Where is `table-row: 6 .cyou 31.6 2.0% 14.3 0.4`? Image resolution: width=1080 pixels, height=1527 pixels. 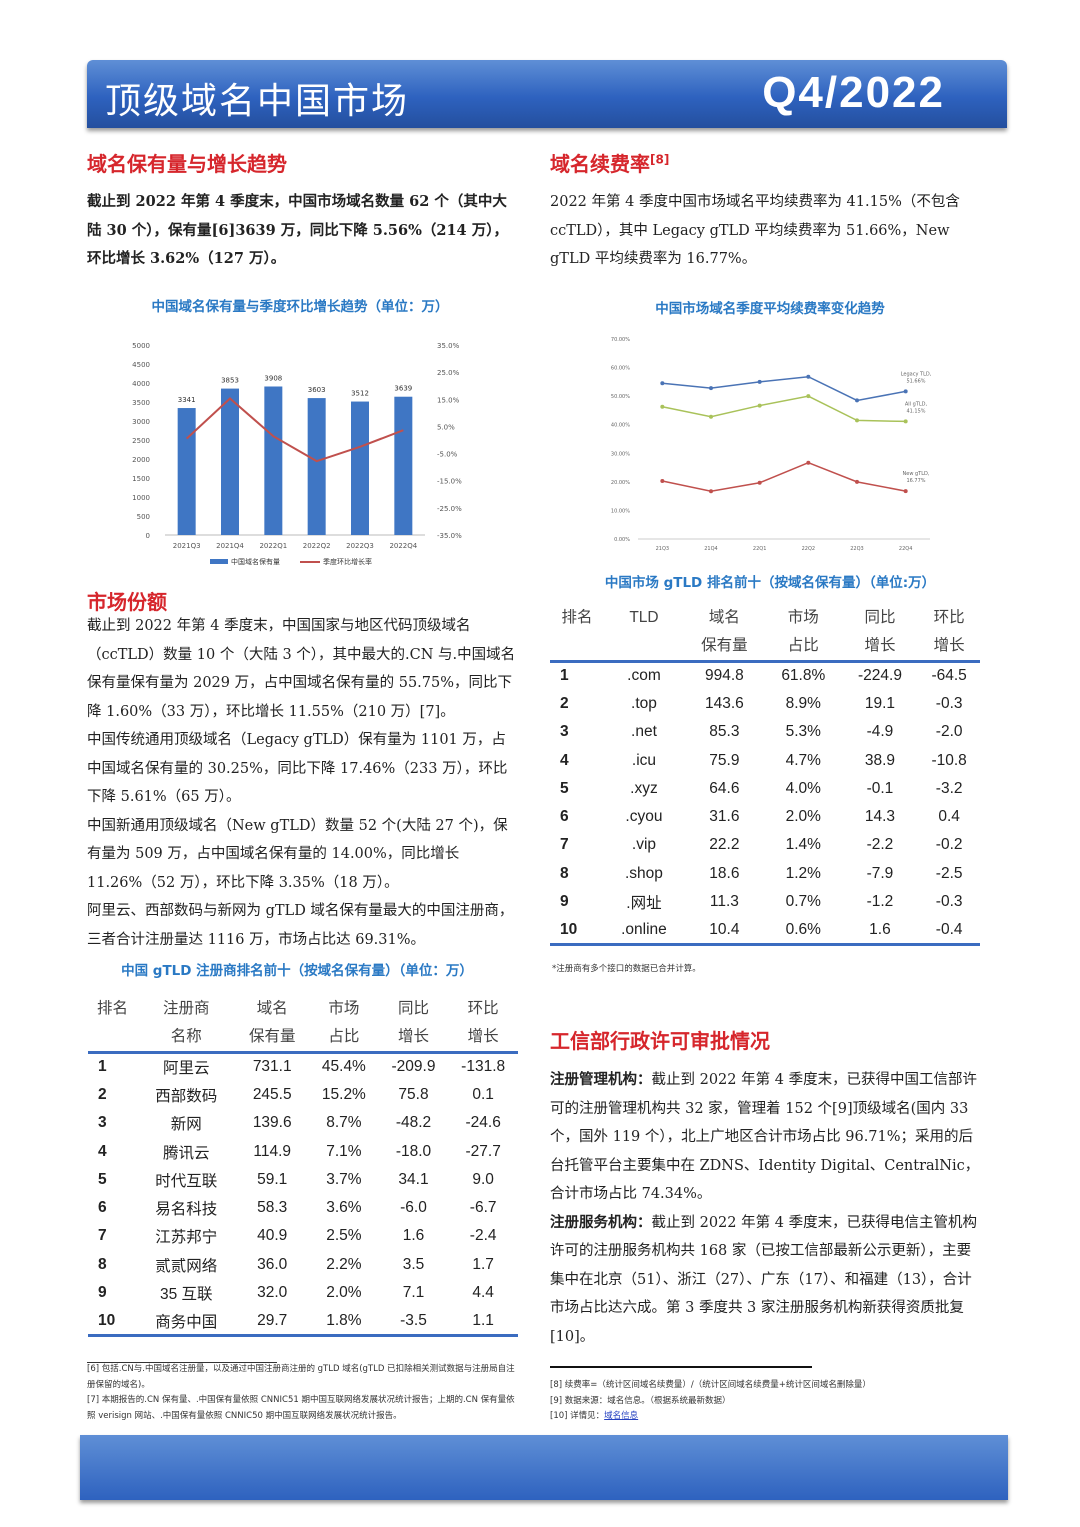
table-row: 6 .cyou 31.6 2.0% 14.3 0.4 is located at coordinates (765, 817).